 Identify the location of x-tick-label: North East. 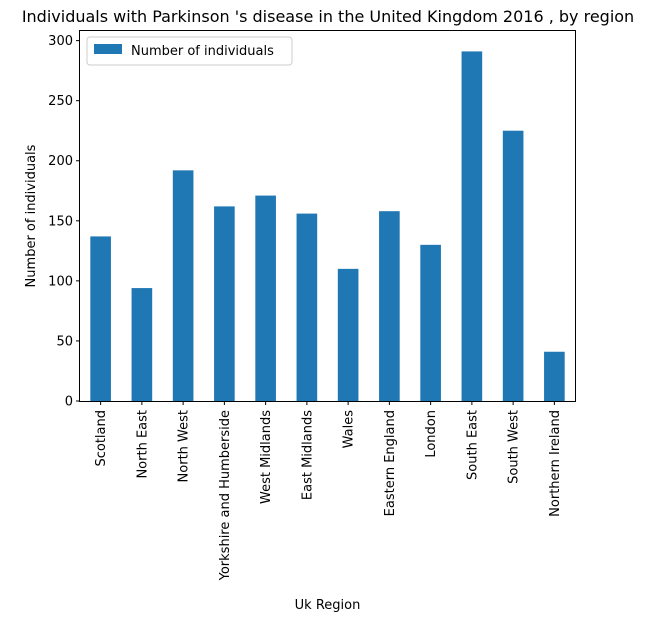
(142, 444).